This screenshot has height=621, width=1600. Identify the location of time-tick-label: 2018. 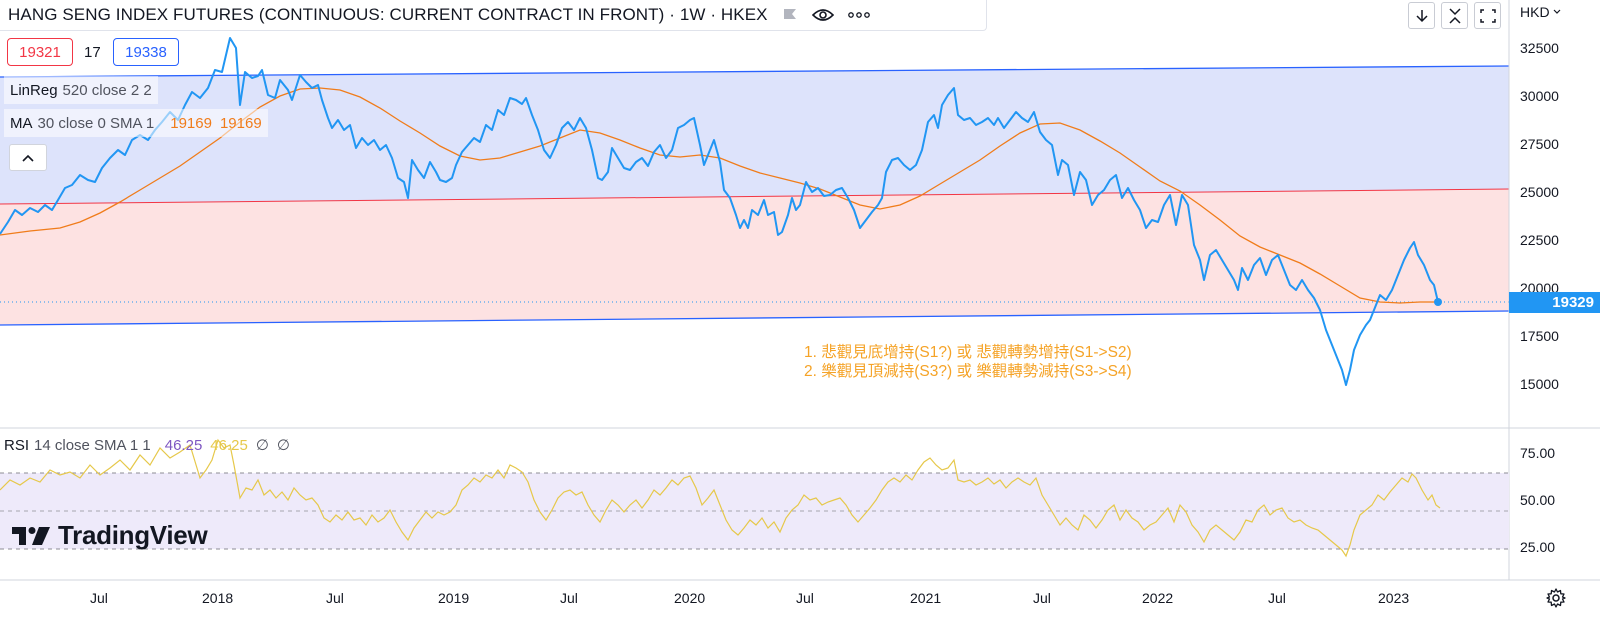
(218, 598).